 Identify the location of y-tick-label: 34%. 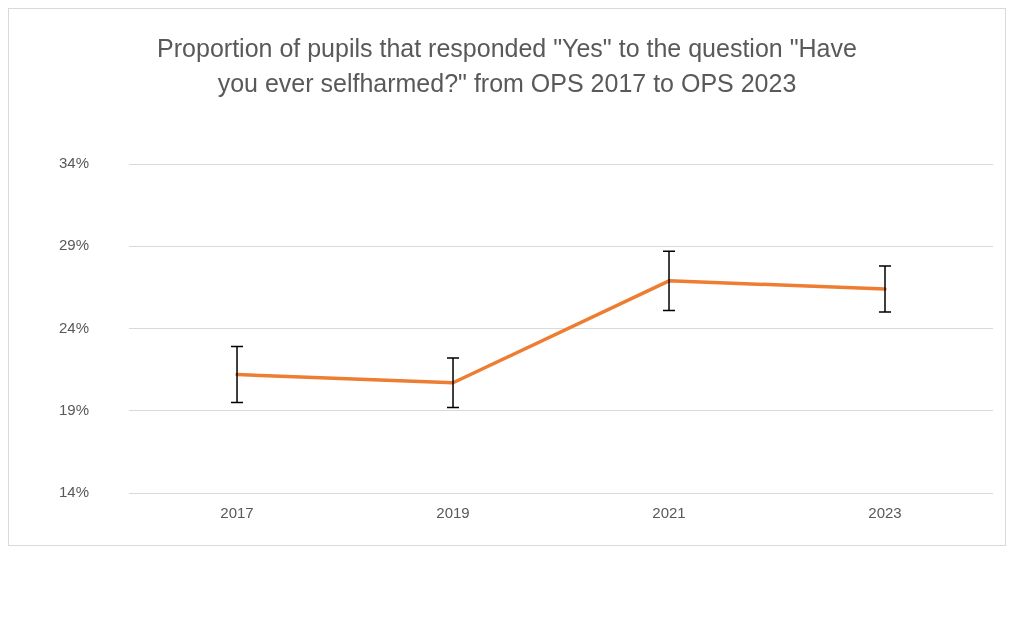
(74, 163).